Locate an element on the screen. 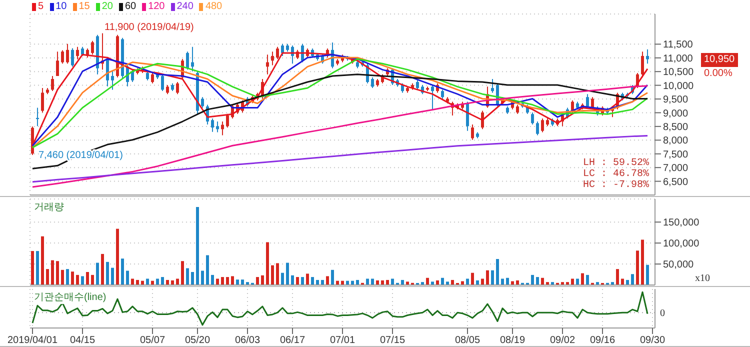 This screenshot has width=750, height=347. x-tick-label: 09/02 is located at coordinates (563, 340).